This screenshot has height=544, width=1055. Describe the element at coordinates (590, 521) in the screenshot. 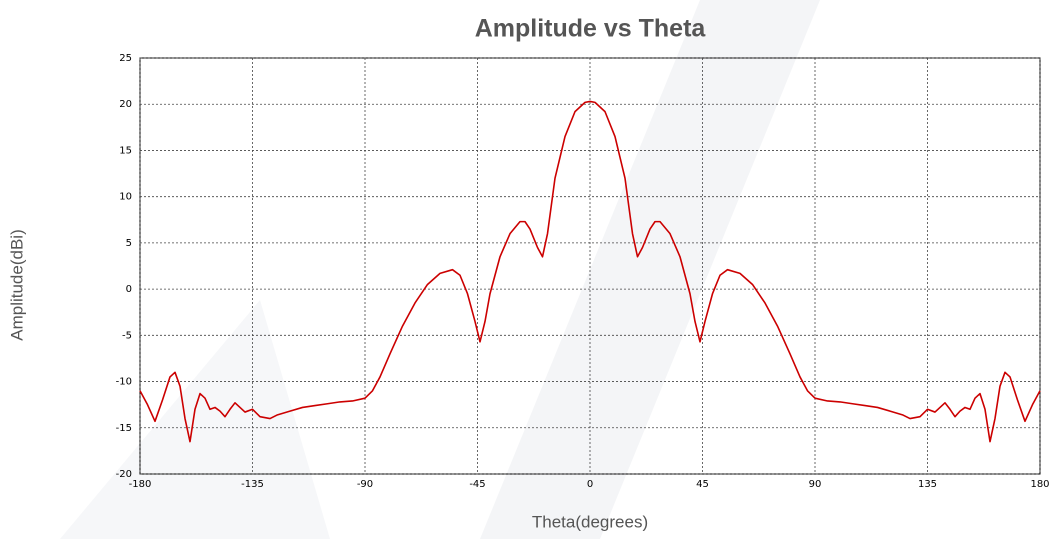

I see `x-axis-label: Theta(degrees)` at that location.